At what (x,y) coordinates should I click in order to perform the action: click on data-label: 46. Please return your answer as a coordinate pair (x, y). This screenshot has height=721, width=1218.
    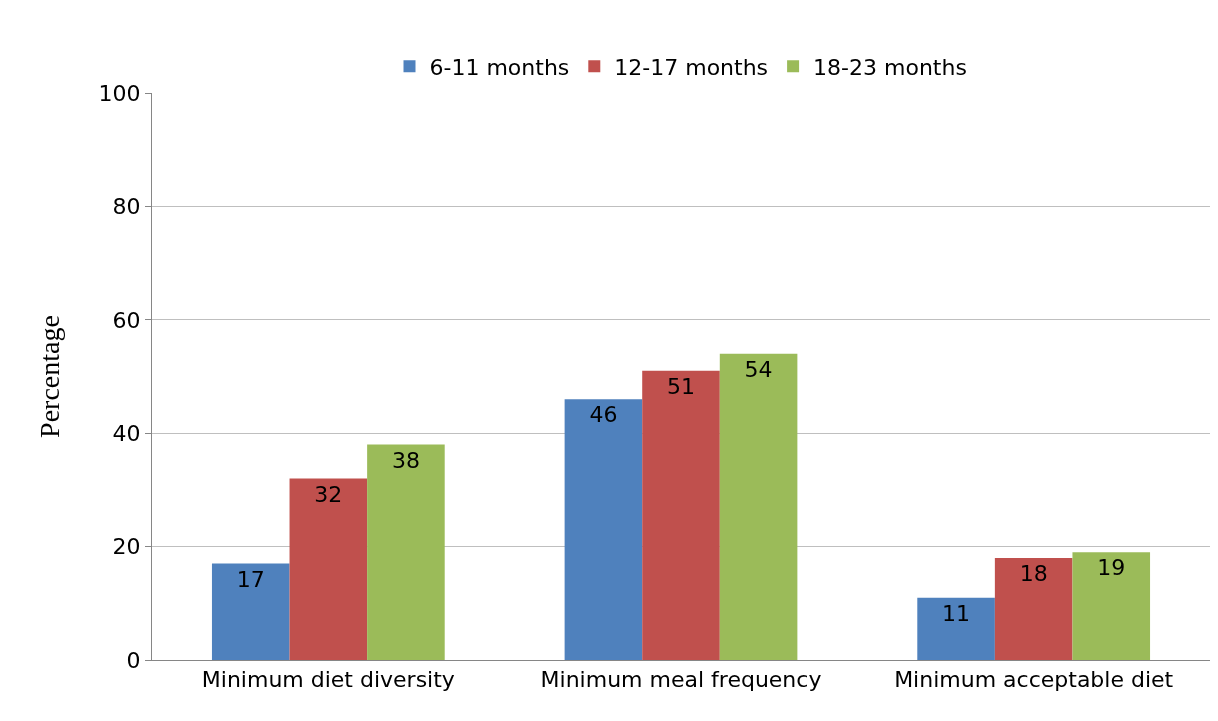
    Looking at the image, I should click on (603, 415).